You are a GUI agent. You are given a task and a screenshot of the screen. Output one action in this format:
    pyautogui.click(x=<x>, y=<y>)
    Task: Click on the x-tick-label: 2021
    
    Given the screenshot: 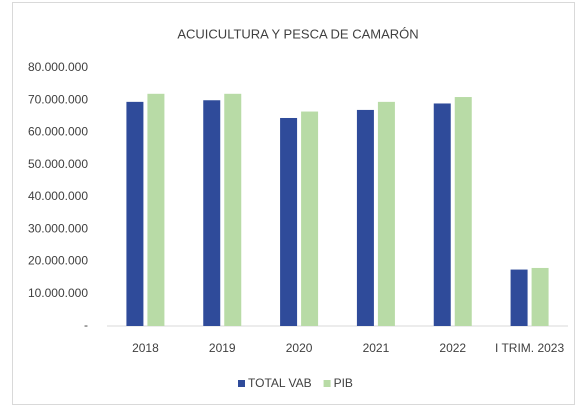 What is the action you would take?
    pyautogui.click(x=376, y=348)
    